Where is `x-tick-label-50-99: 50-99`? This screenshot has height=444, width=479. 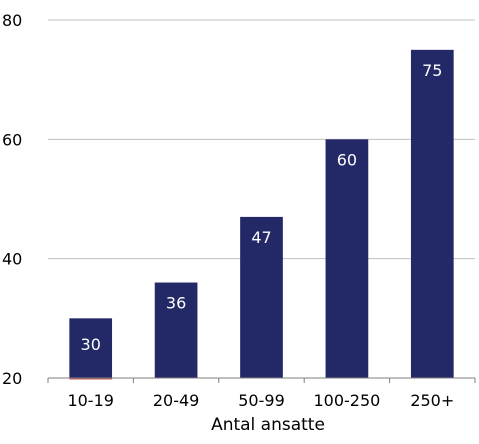
x-tick-label-50-99: 50-99 is located at coordinates (261, 400).